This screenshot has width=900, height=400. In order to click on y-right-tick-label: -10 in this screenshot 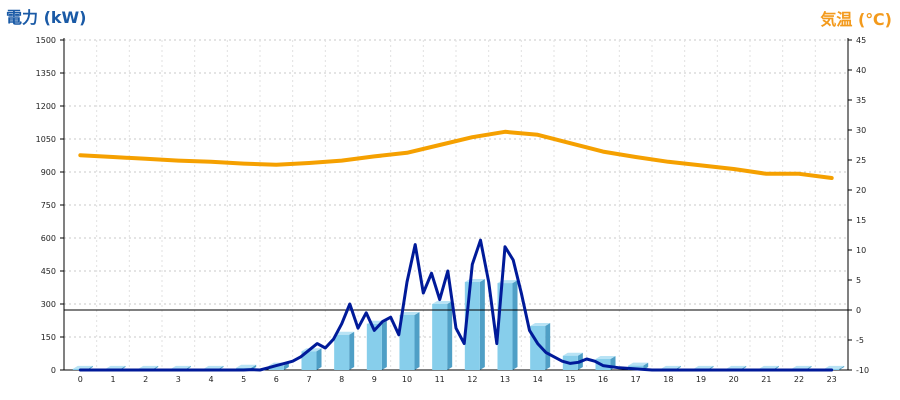, I will do `click(862, 370)`.